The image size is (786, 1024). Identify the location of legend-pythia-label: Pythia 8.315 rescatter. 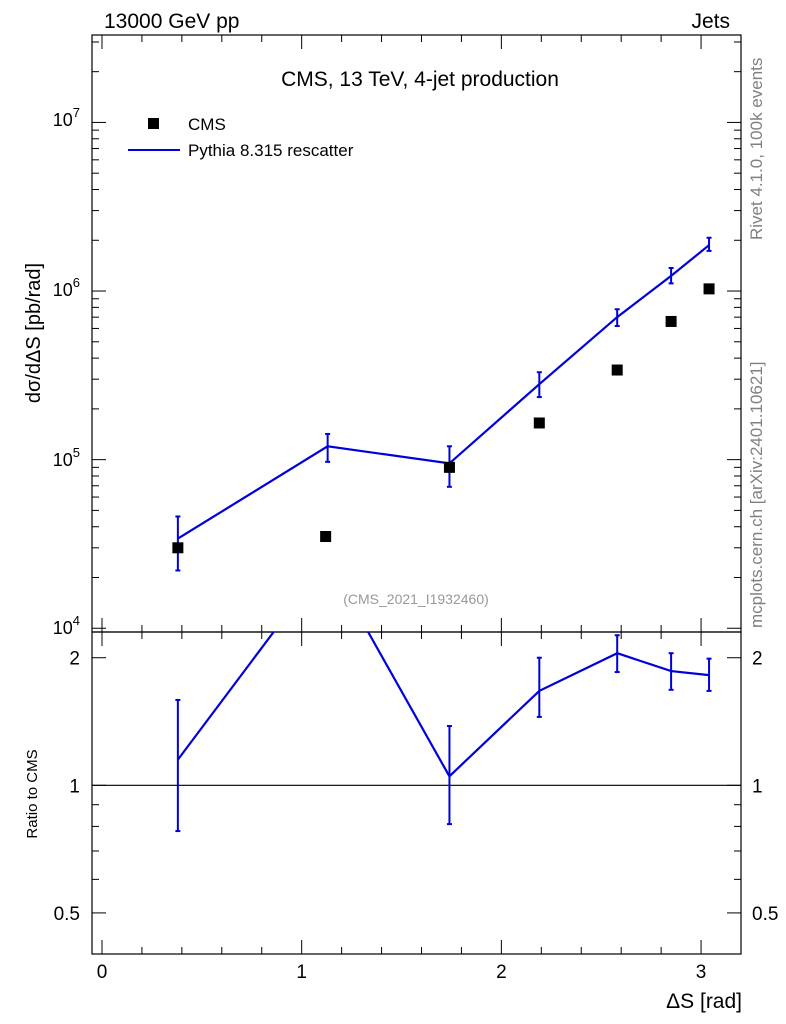
(271, 150).